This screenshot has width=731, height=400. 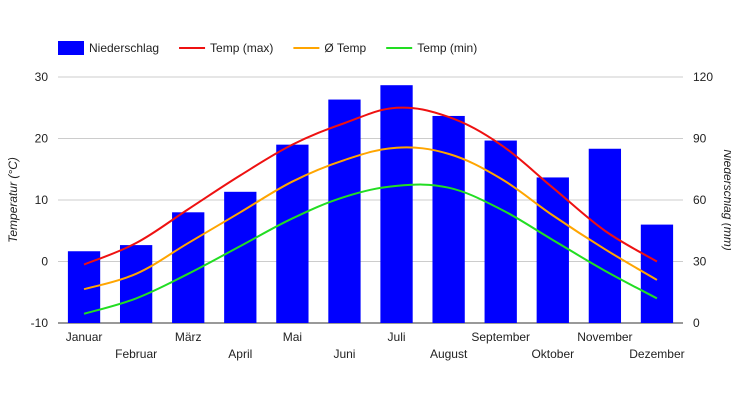 What do you see at coordinates (241, 48) in the screenshot?
I see `legend-label: Temp (max)` at bounding box center [241, 48].